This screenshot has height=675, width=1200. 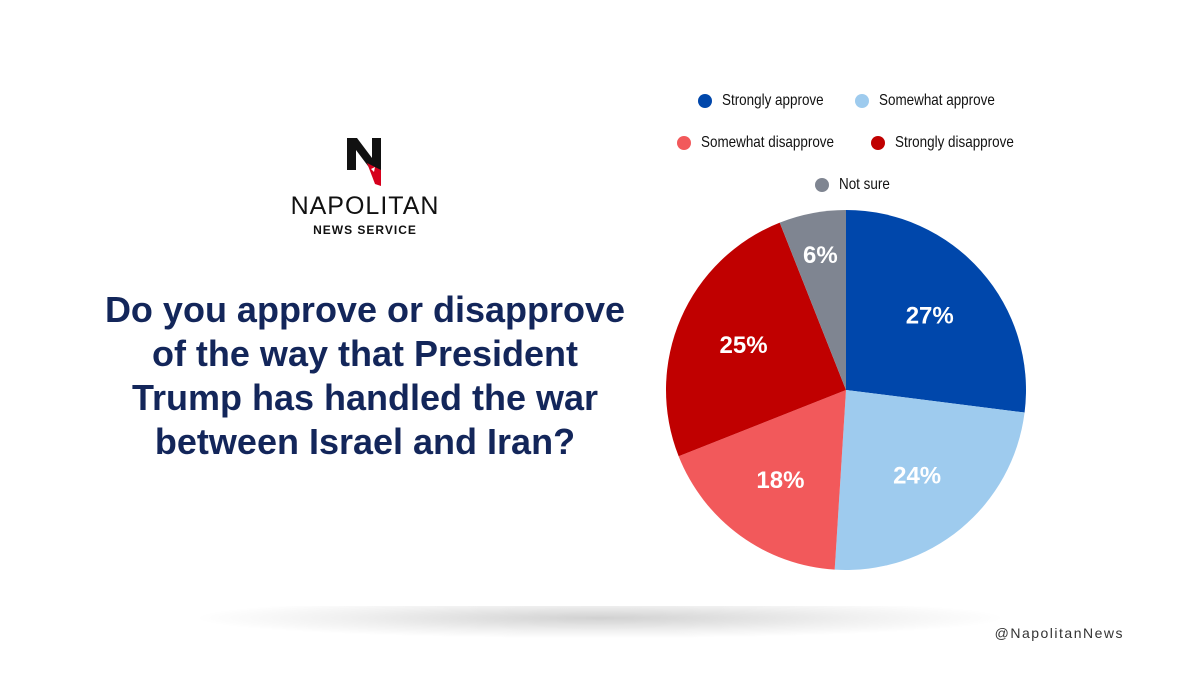 I want to click on pie-slice-somewhat-approve, so click(x=929, y=480).